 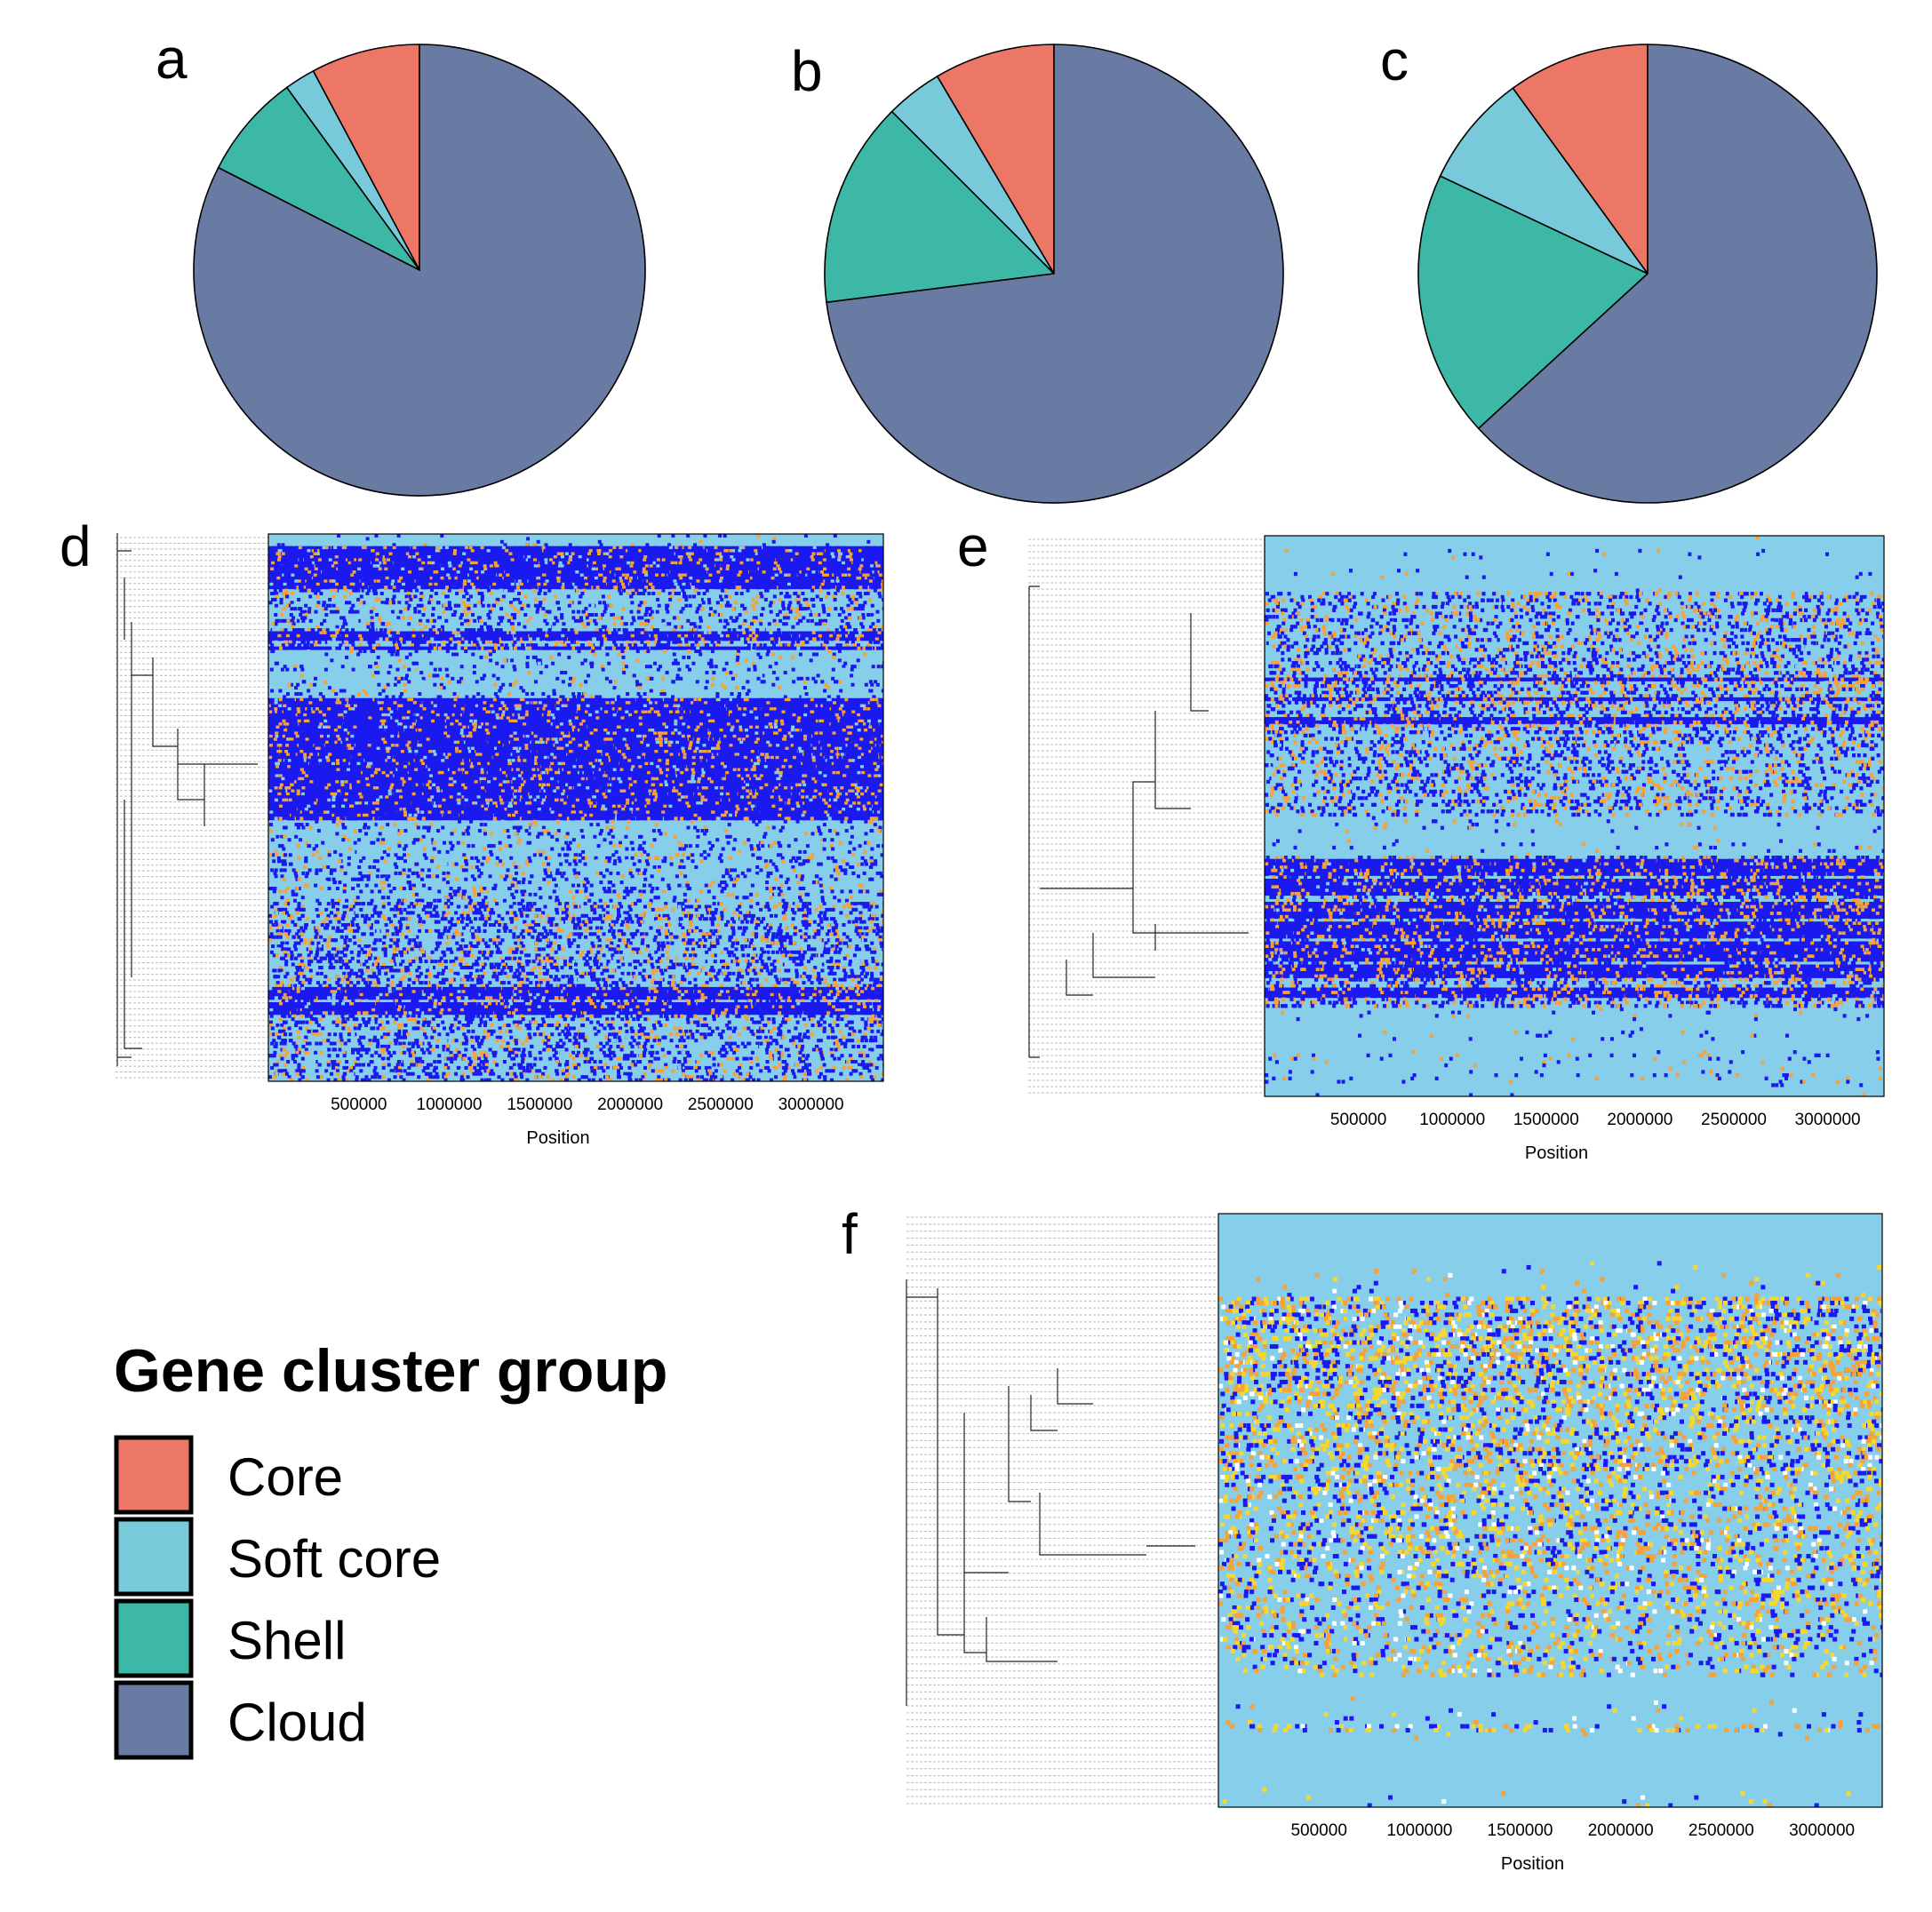 I want to click on panel-letter-b: b, so click(x=807, y=71).